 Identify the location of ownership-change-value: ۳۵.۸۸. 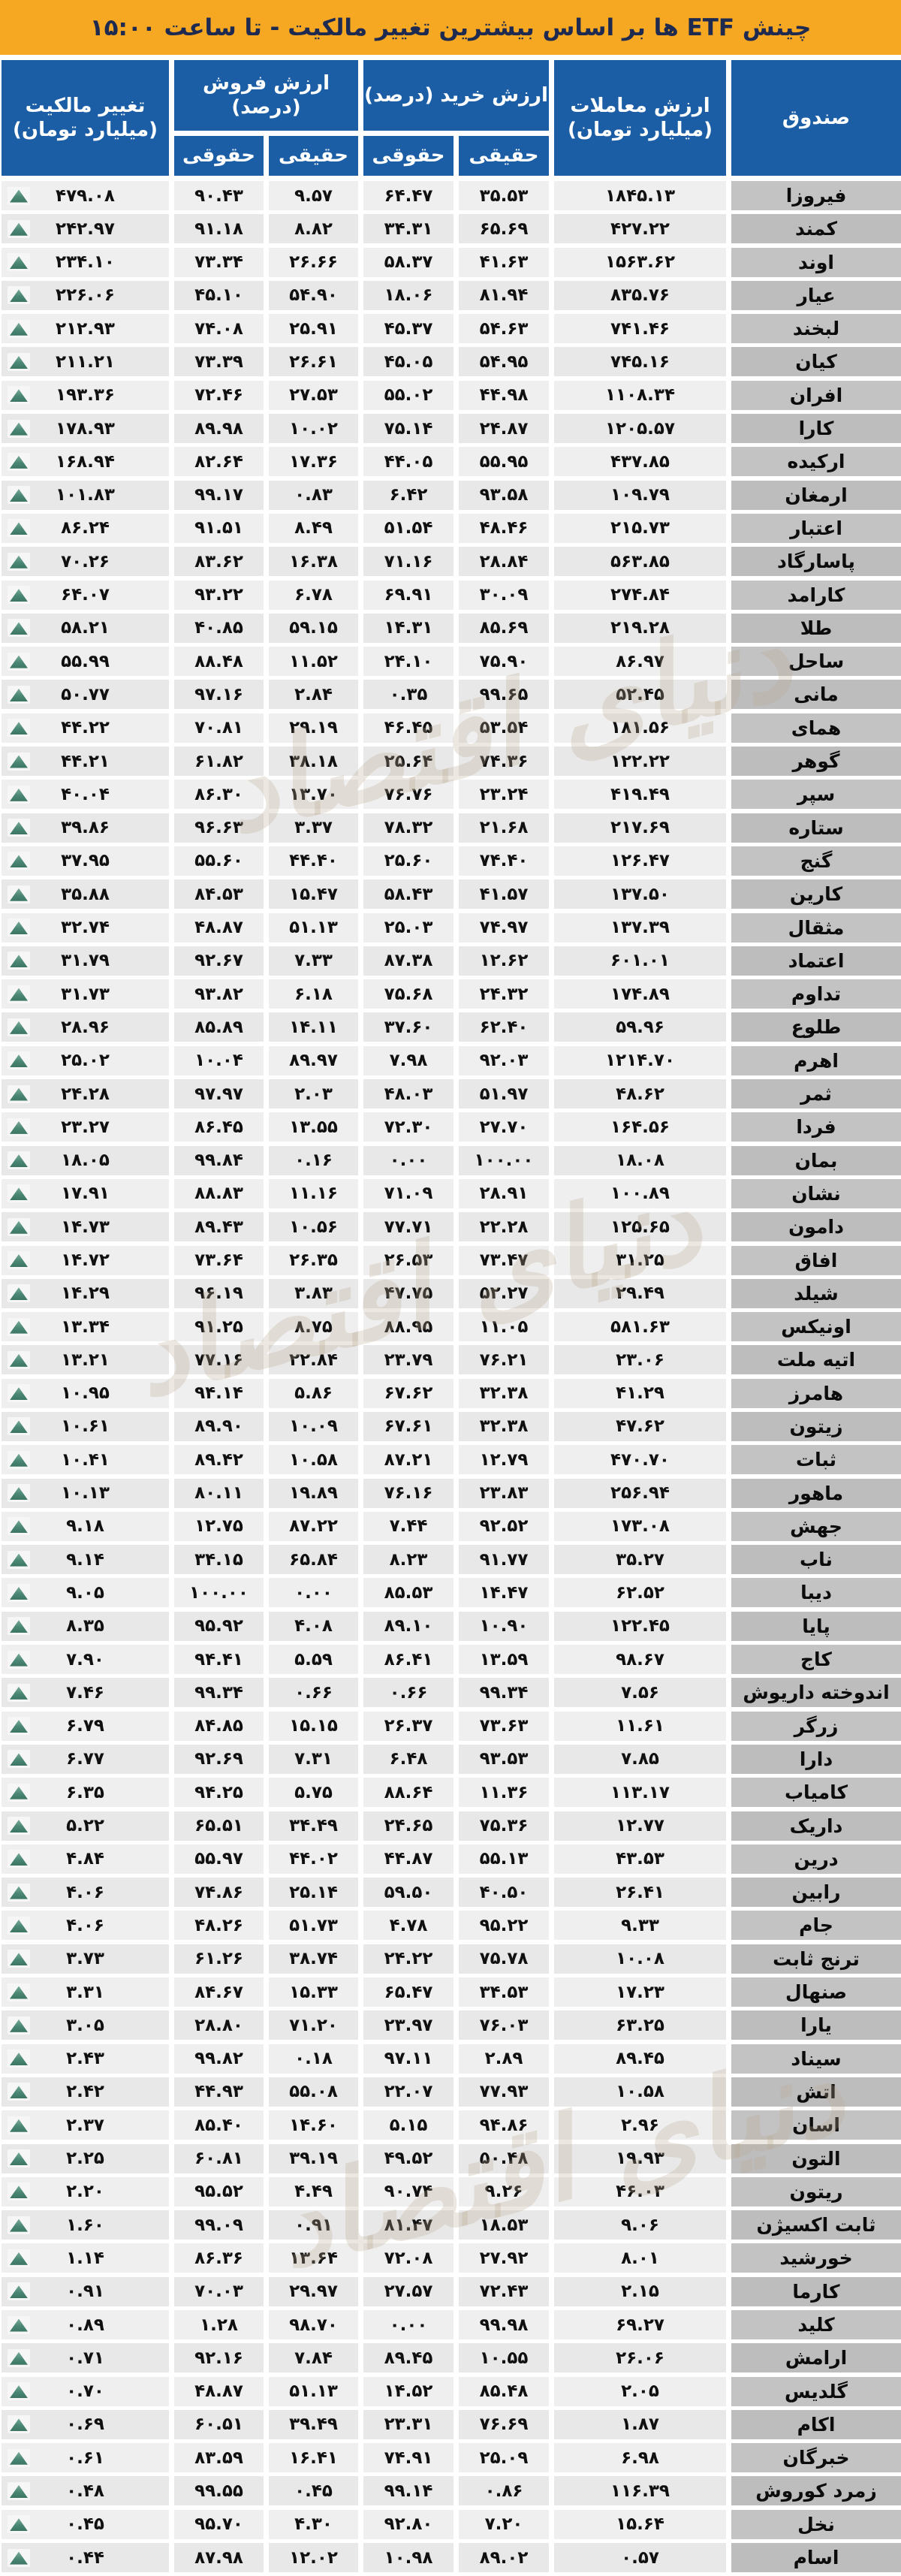
(85, 894).